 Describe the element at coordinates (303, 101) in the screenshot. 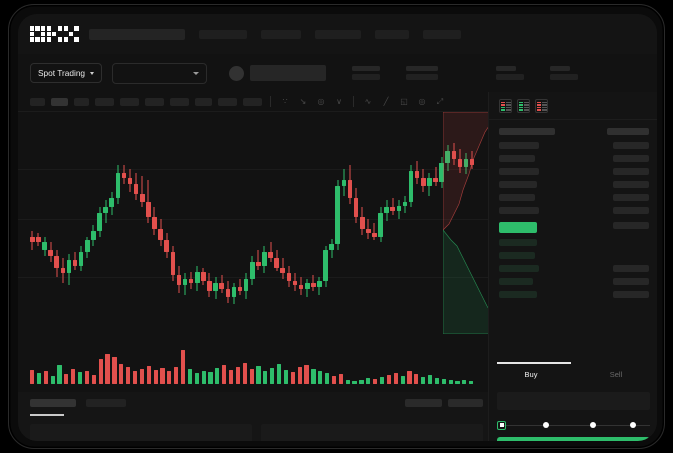

I see `trend-line-icon: ↘` at that location.